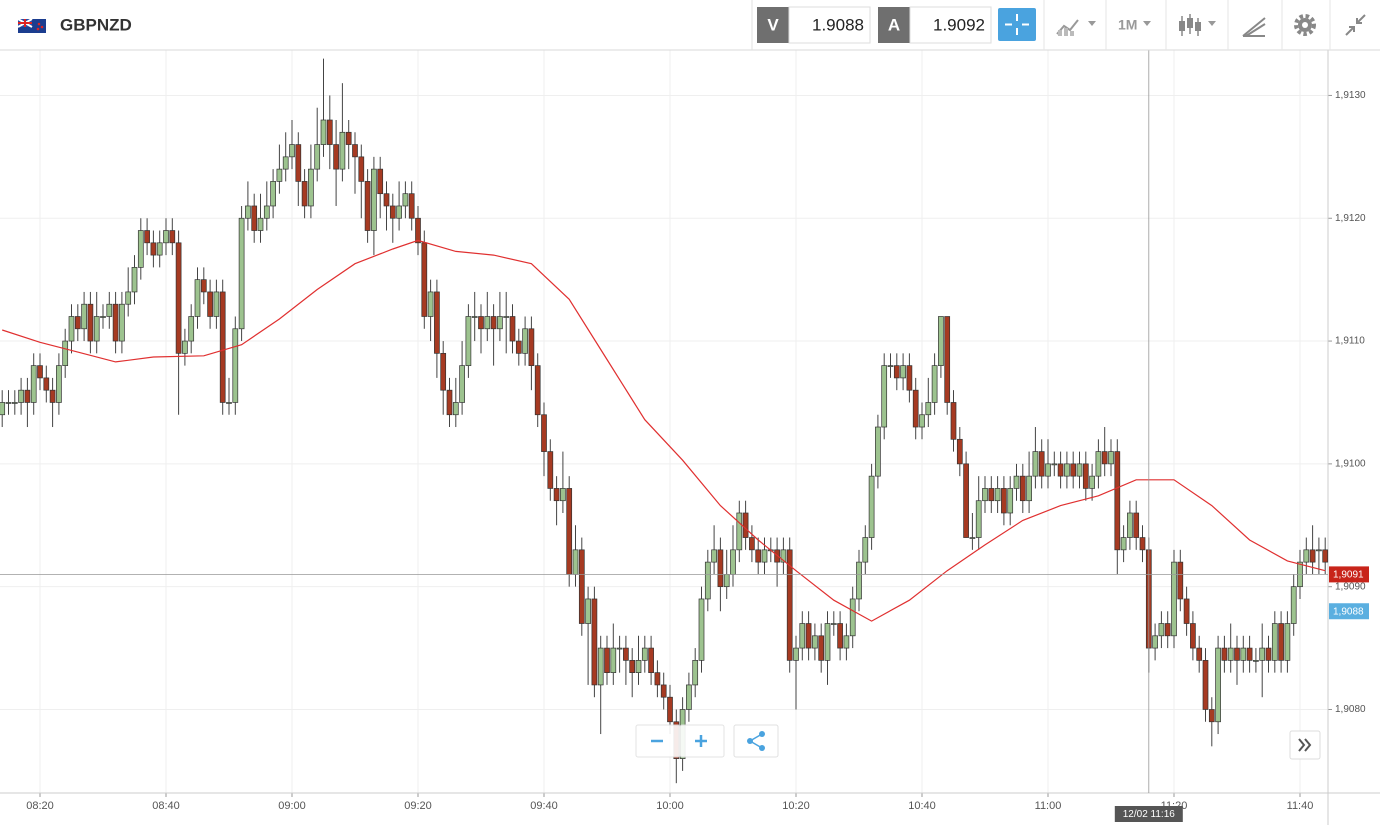 Image resolution: width=1380 pixels, height=825 pixels. I want to click on crosshair-button, so click(1017, 24).